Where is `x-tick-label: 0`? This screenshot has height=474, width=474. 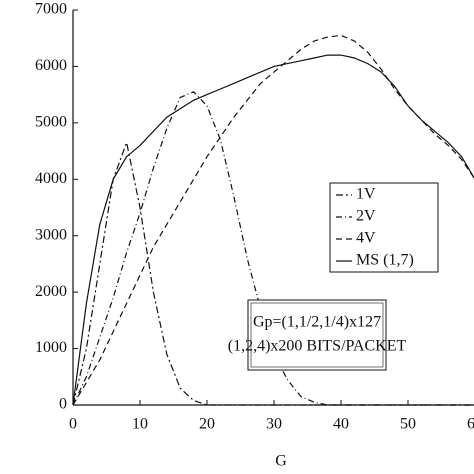 x-tick-label: 0 is located at coordinates (73, 424).